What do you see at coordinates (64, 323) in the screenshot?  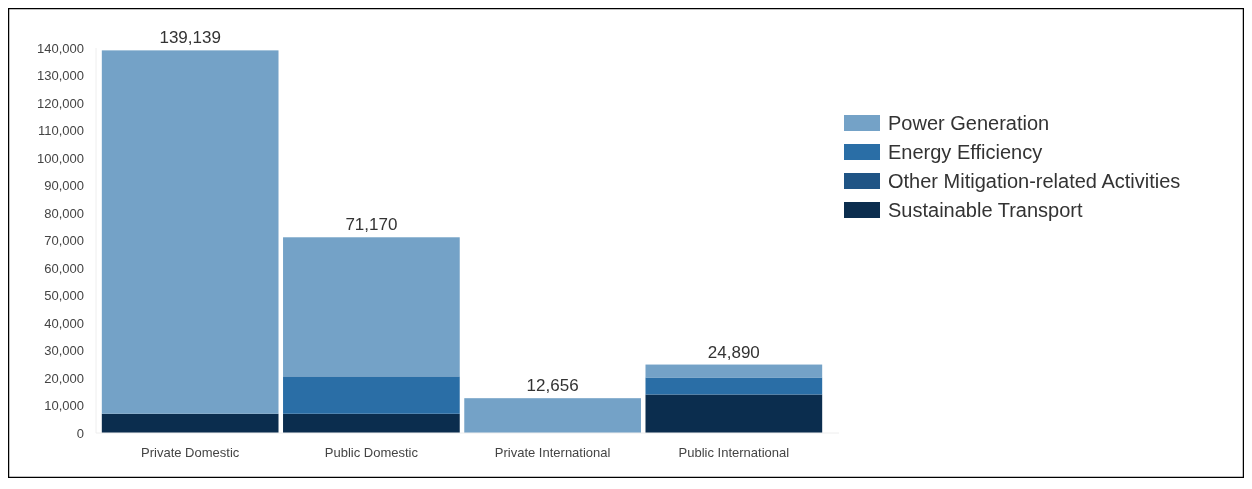 I see `y-tick-label: 40,000` at bounding box center [64, 323].